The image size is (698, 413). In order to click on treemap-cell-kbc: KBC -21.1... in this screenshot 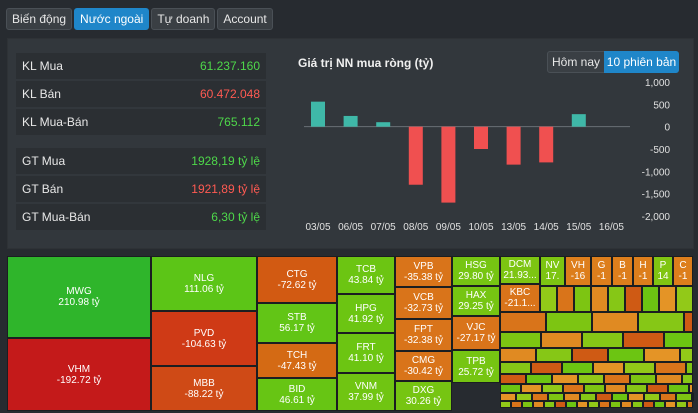, I will do `click(520, 298)`.